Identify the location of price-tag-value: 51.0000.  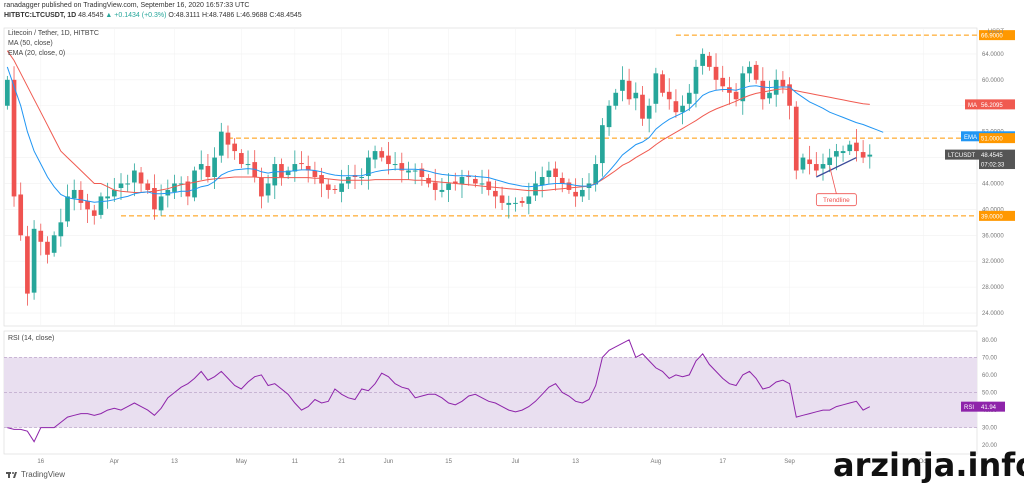
(992, 140).